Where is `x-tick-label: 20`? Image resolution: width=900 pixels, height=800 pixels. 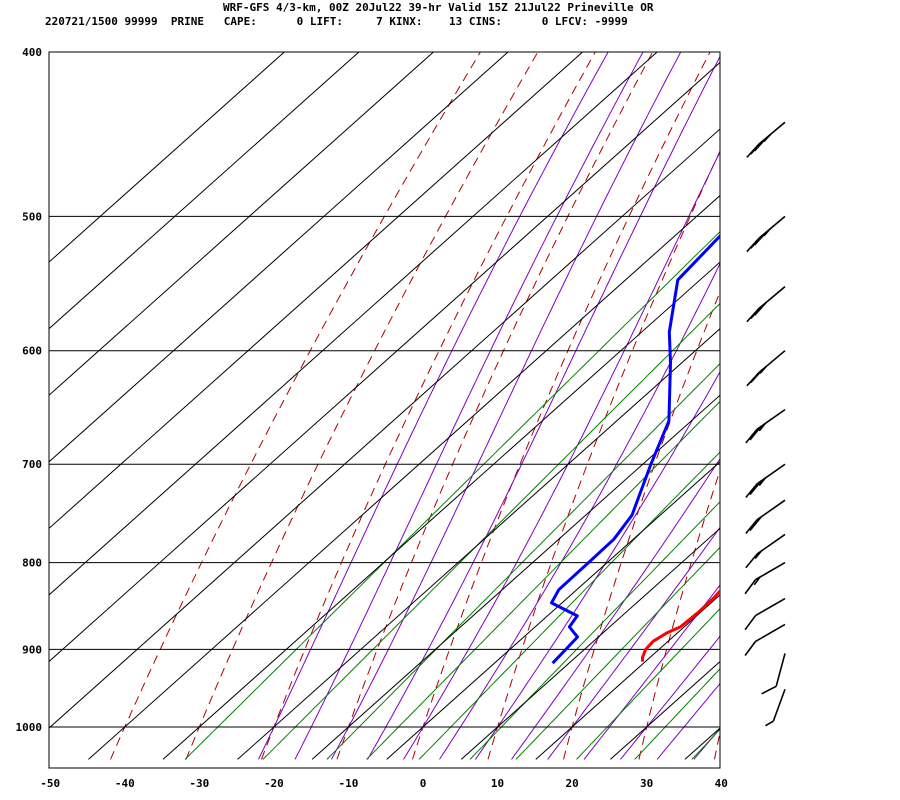
x-tick-label: 20 is located at coordinates (571, 783).